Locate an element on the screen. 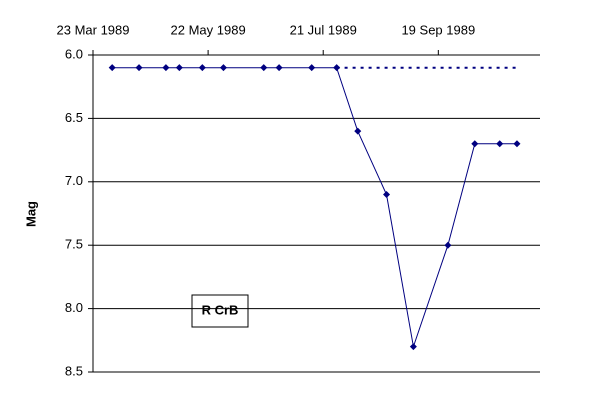 This screenshot has width=600, height=400. y-tick-label: 6.5 is located at coordinates (74, 117).